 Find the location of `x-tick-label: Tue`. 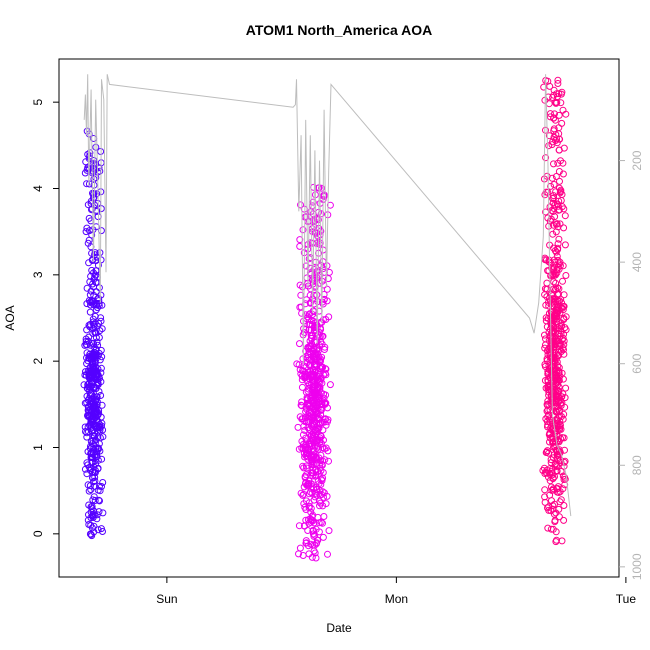

x-tick-label: Tue is located at coordinates (626, 599).